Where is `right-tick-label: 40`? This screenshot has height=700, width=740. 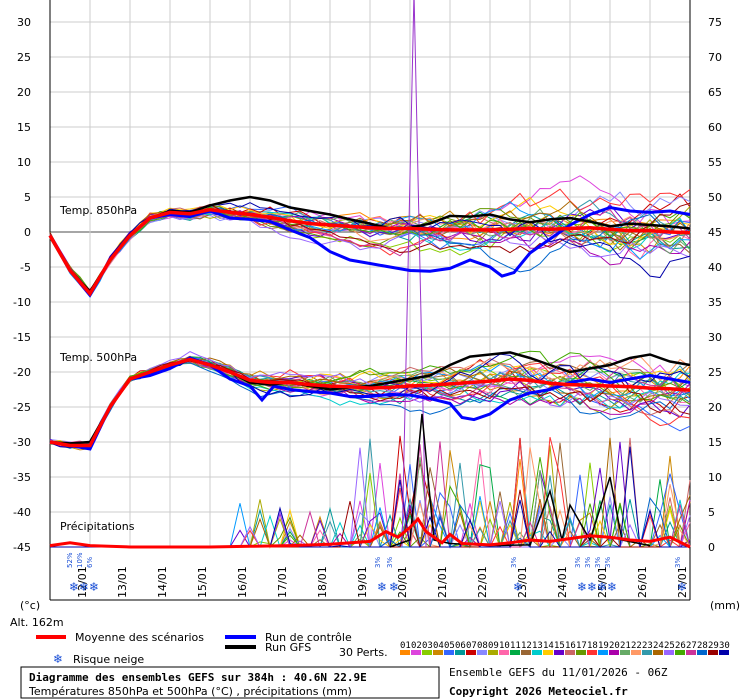
right-tick-label: 40 is located at coordinates (715, 267).